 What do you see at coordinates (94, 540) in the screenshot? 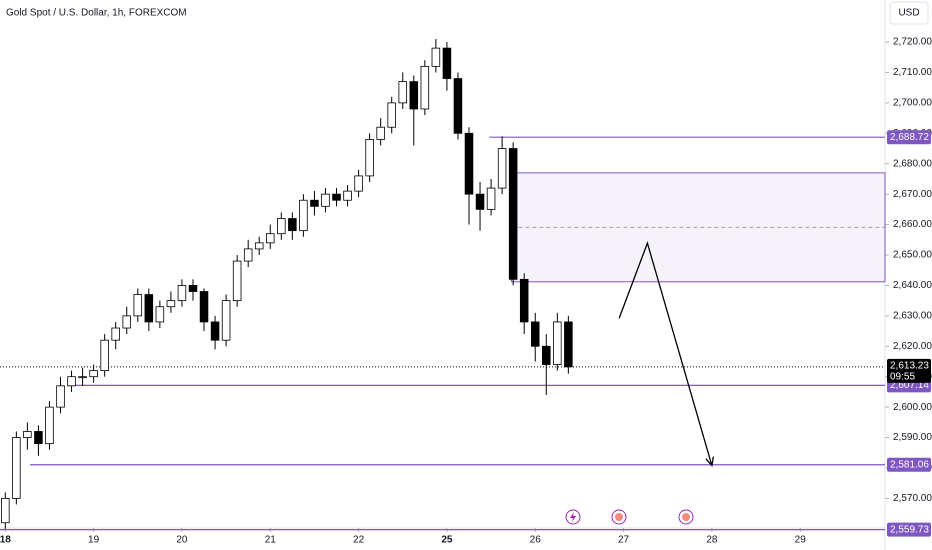
I see `x-tick-label: 19` at bounding box center [94, 540].